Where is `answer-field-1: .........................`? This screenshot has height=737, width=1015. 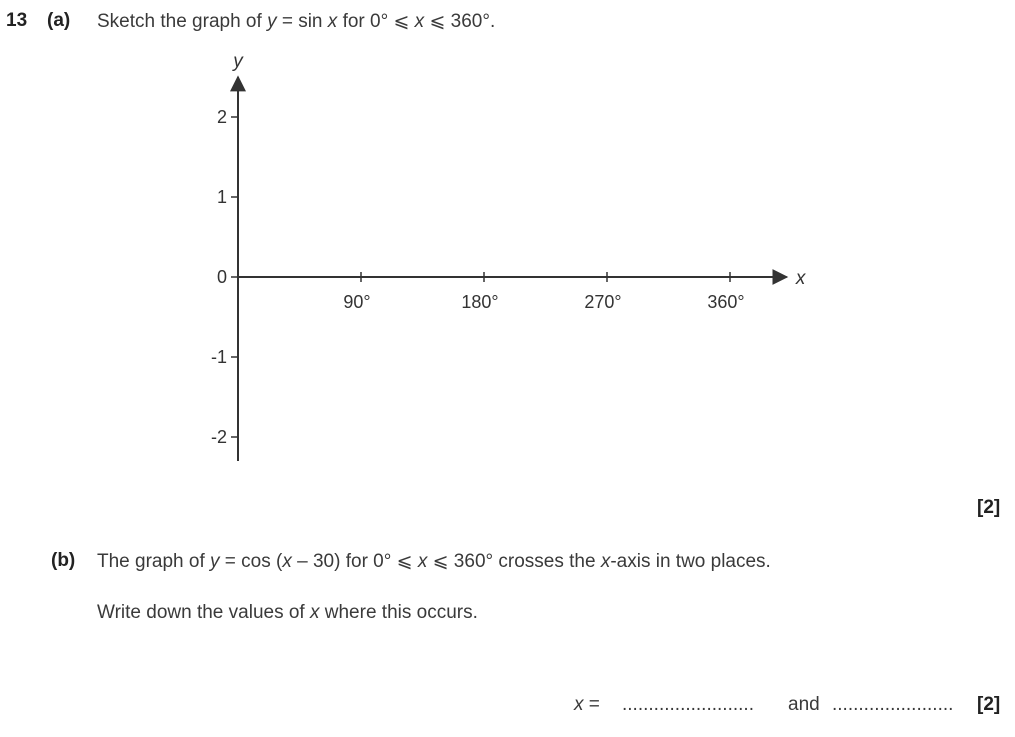
answer-field-1: ......................... is located at coordinates (688, 704).